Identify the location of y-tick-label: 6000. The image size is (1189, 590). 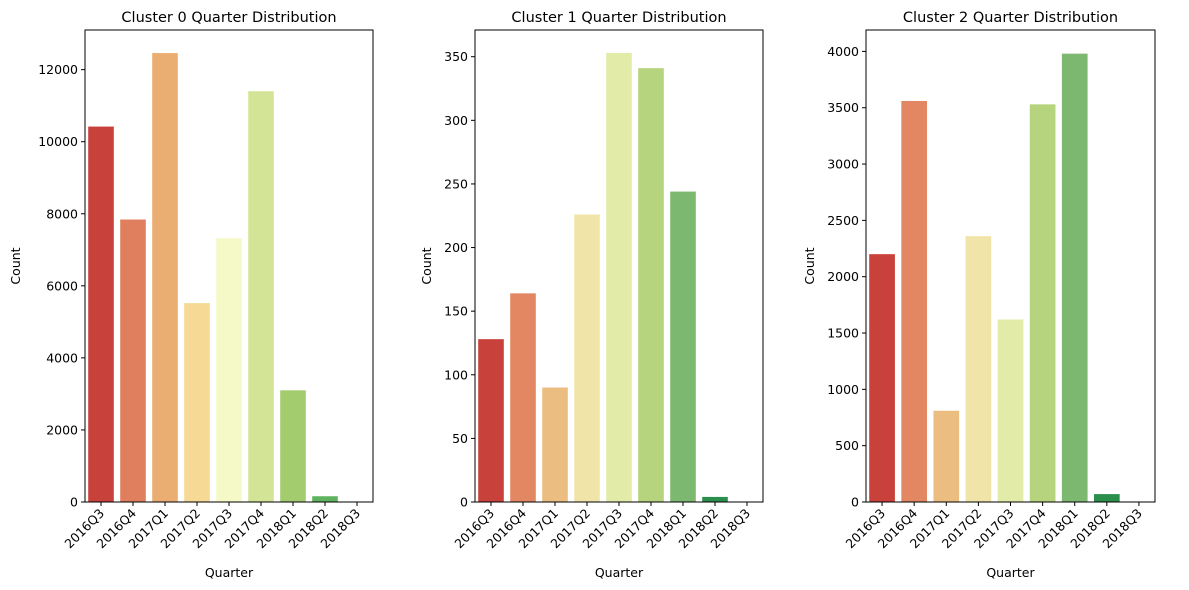
(62, 285).